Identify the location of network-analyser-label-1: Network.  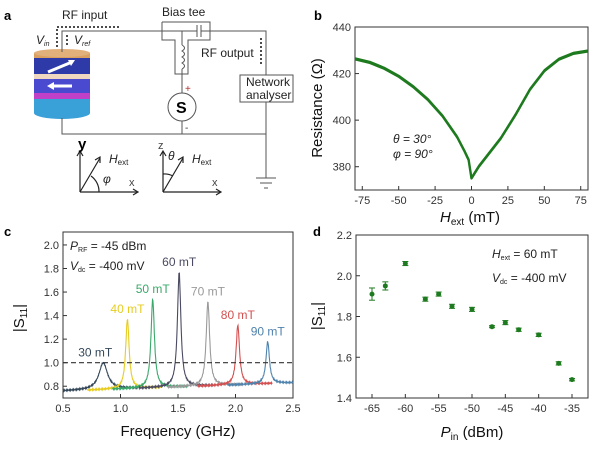
(268, 82).